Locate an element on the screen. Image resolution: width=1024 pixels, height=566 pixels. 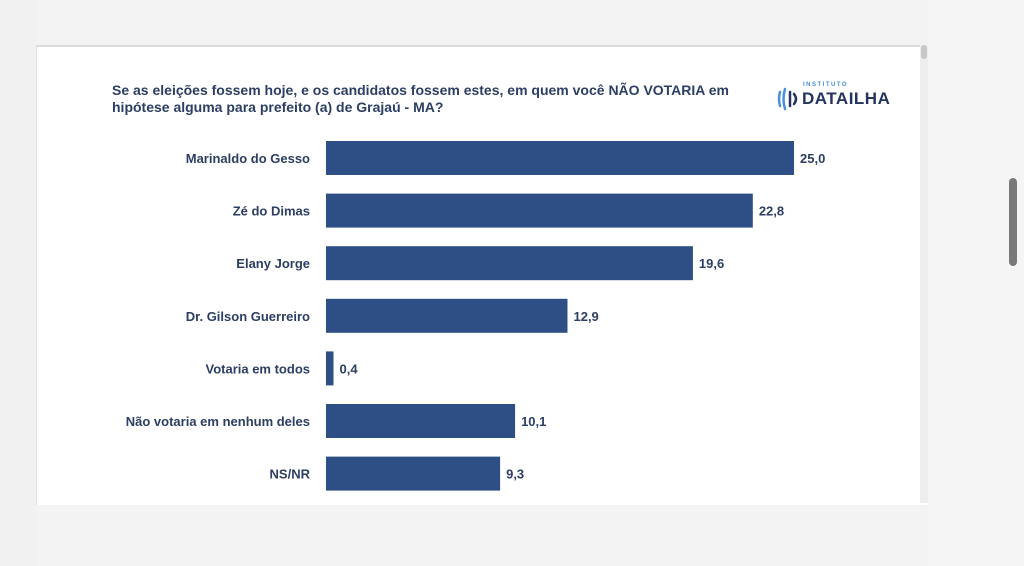
datailha-logo: INSTITUTO DATAILHA is located at coordinates (841, 97).